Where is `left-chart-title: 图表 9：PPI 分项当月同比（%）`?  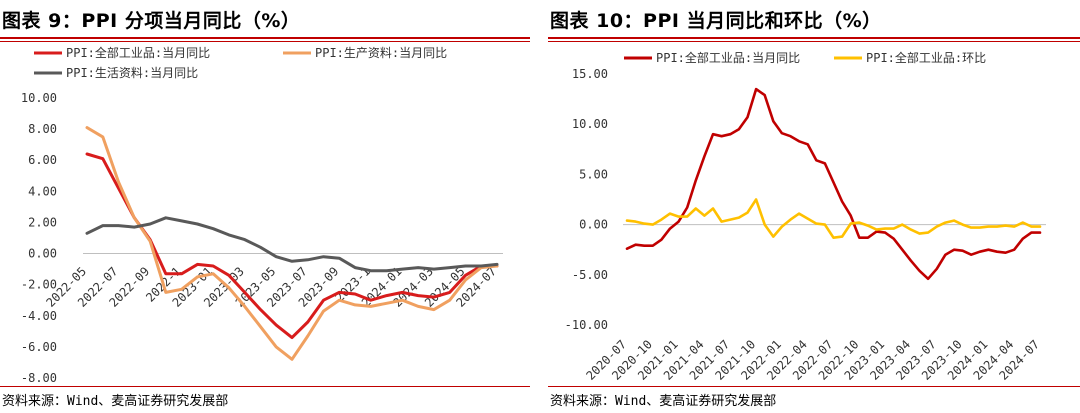
left-chart-title: 图表 9：PPI 分项当月同比（%） is located at coordinates (151, 21).